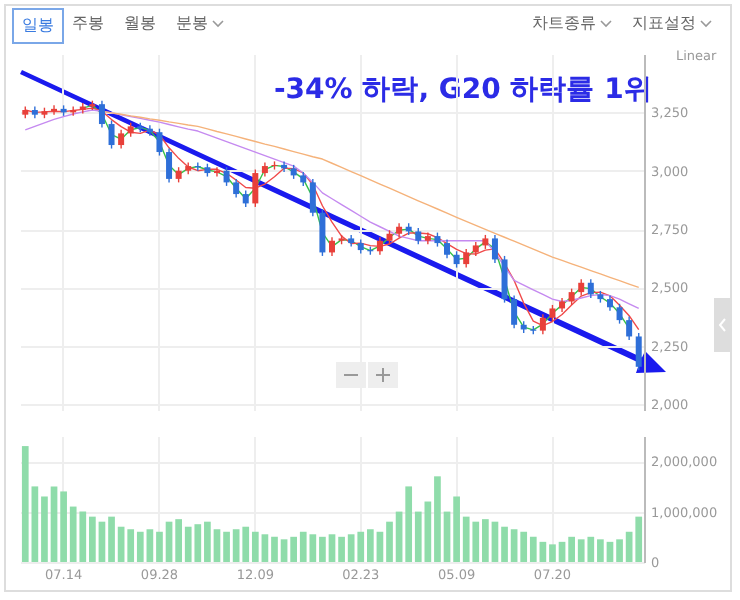  Describe the element at coordinates (192, 24) in the screenshot. I see `text: 분봉` at that location.